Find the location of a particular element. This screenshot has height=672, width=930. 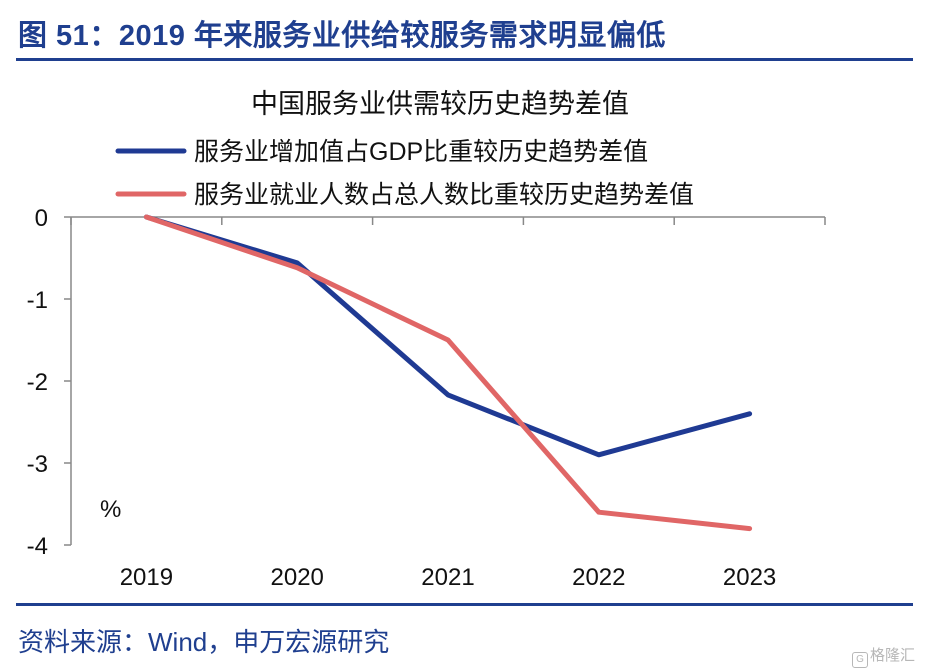

figure-title: 图 51：2019 年来服务业供给较服务需求明显偏低 is located at coordinates (342, 36).